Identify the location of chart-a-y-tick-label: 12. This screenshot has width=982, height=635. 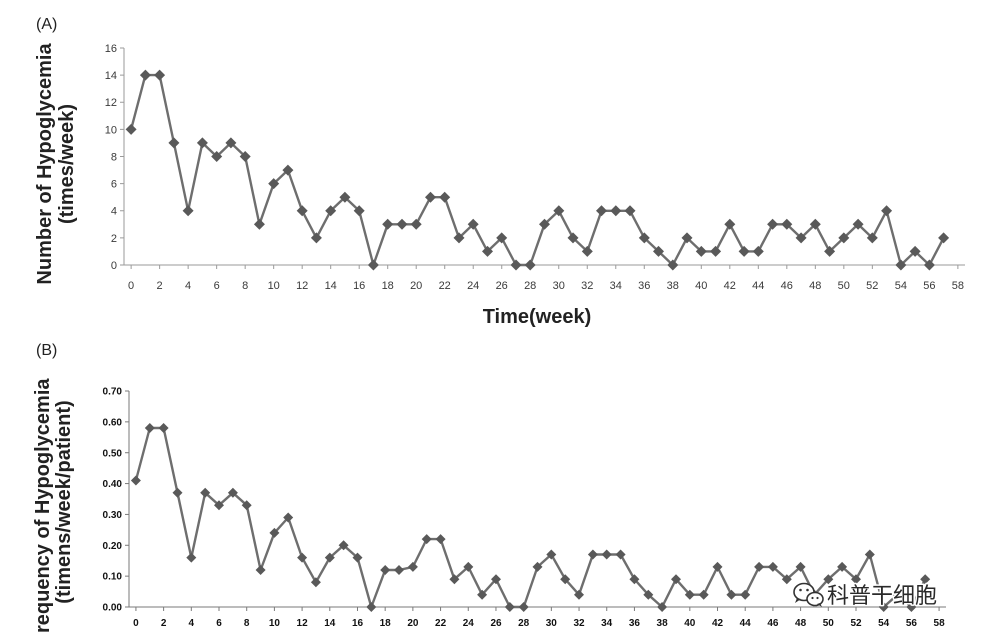
(111, 103).